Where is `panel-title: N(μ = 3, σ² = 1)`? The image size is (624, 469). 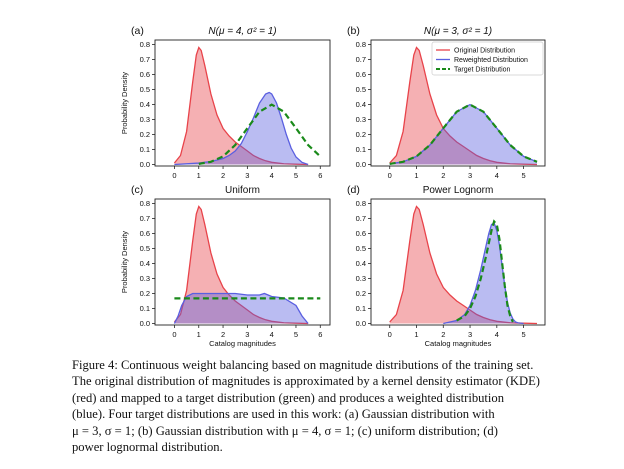
panel-title: N(μ = 3, σ² = 1) is located at coordinates (458, 31).